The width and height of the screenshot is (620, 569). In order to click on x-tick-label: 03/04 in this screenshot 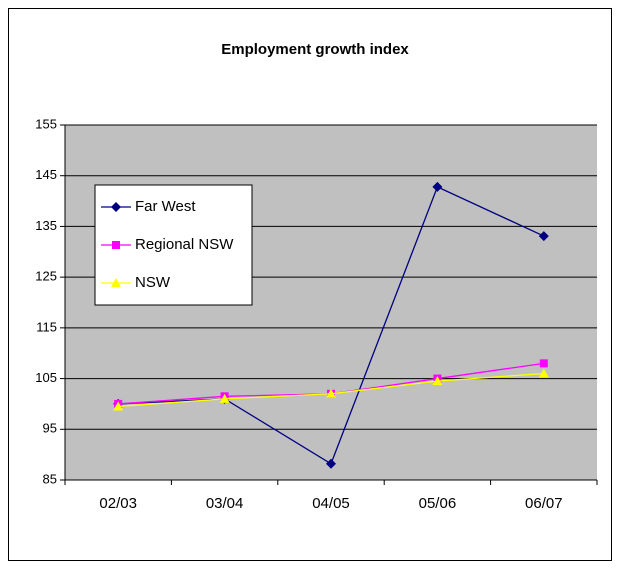, I will do `click(225, 503)`.